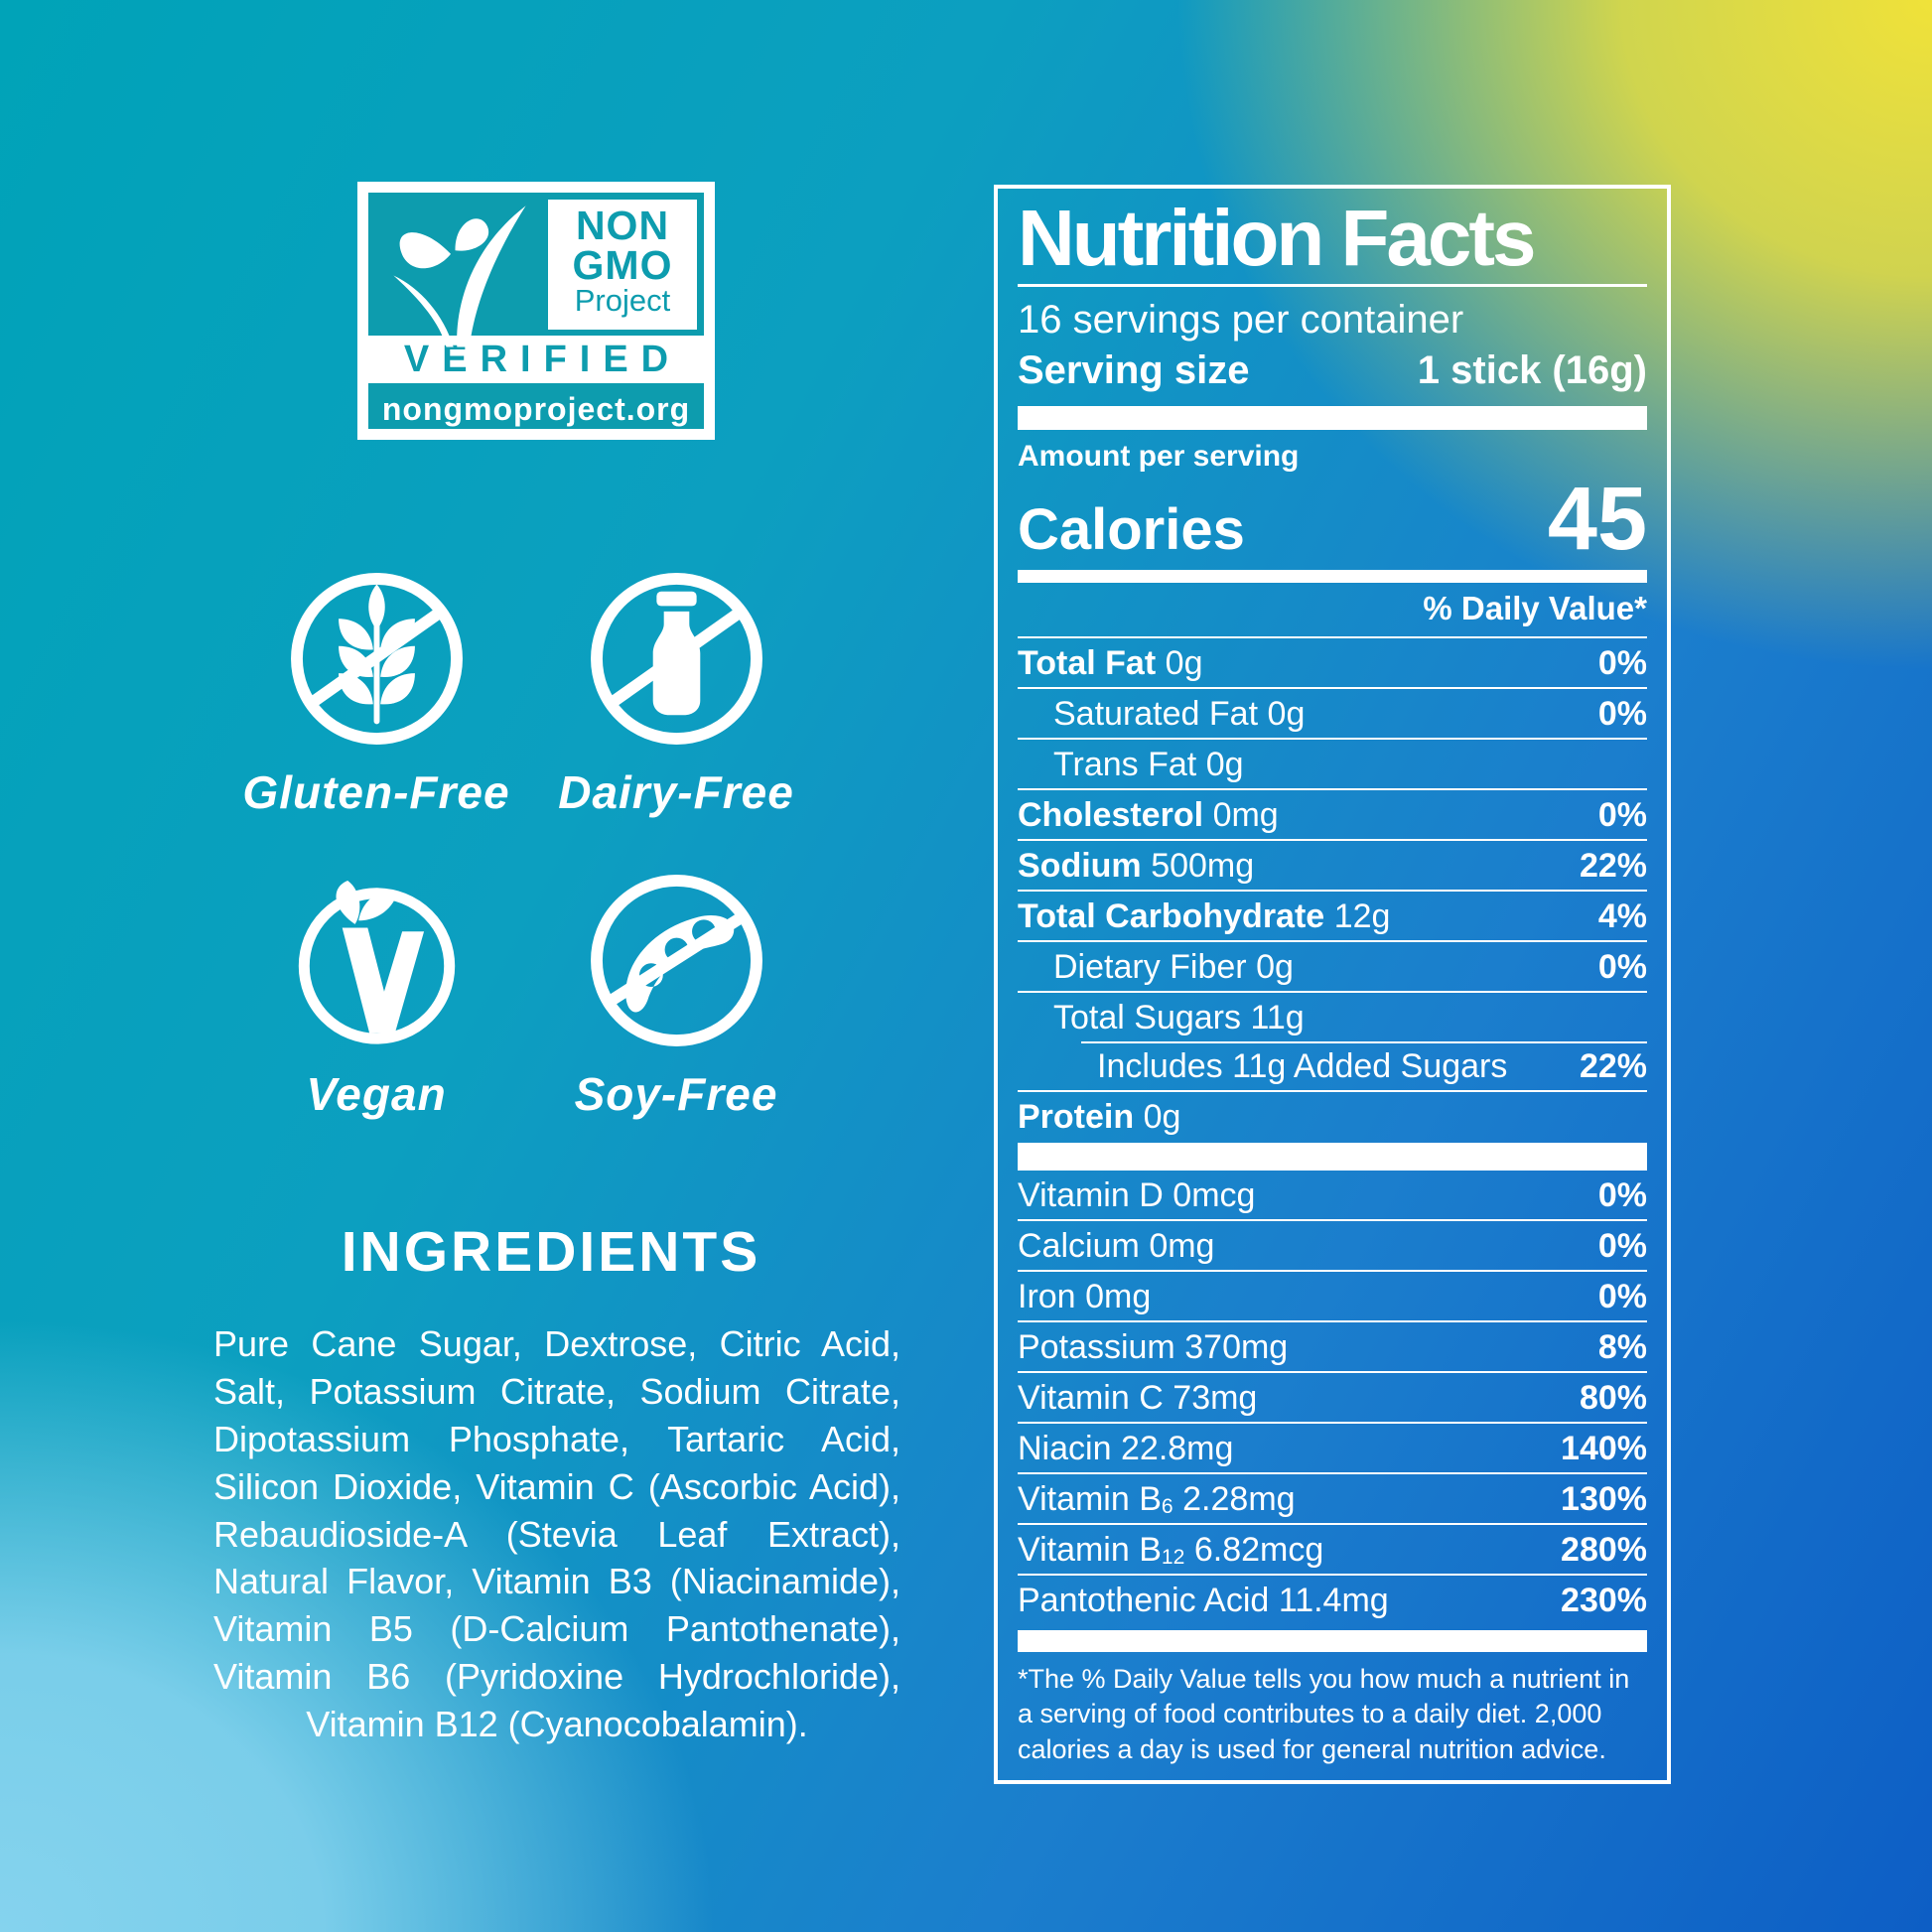  Describe the element at coordinates (1134, 371) in the screenshot. I see `serving-size-label: Serving size` at that location.